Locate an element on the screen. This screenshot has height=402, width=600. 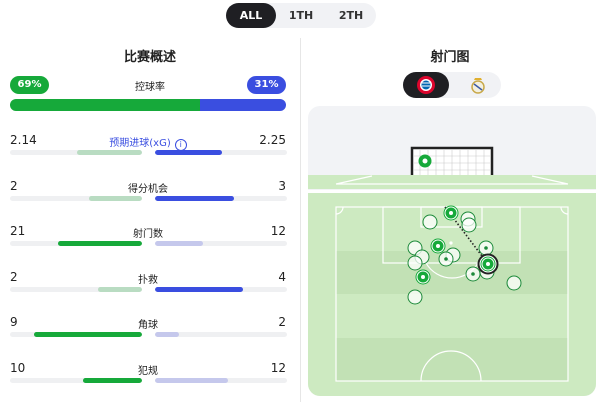
away-possession-fill is located at coordinates (243, 105).